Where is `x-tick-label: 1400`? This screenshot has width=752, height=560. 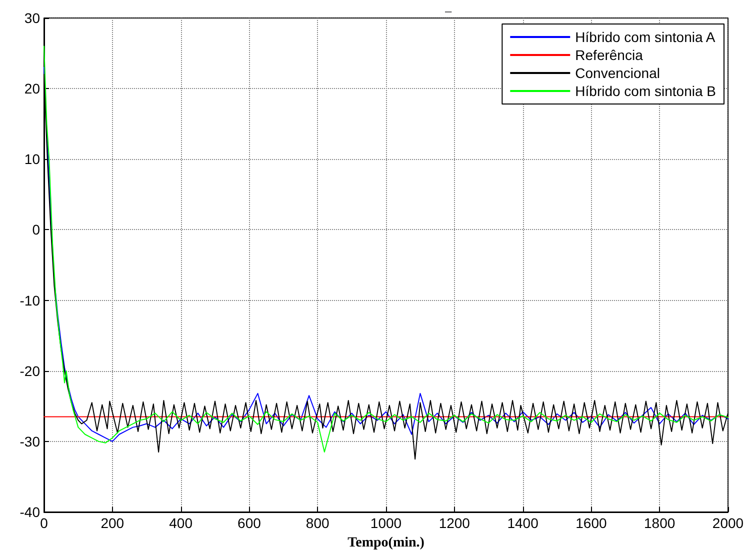 x-tick-label: 1400 is located at coordinates (523, 523).